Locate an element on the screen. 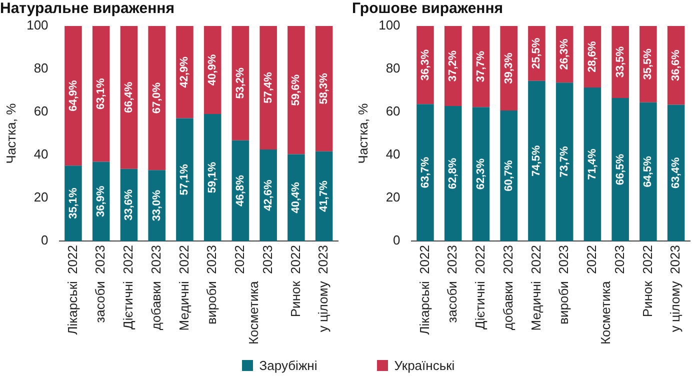 The height and width of the screenshot is (390, 697). data-label: 35,1% is located at coordinates (73, 203).